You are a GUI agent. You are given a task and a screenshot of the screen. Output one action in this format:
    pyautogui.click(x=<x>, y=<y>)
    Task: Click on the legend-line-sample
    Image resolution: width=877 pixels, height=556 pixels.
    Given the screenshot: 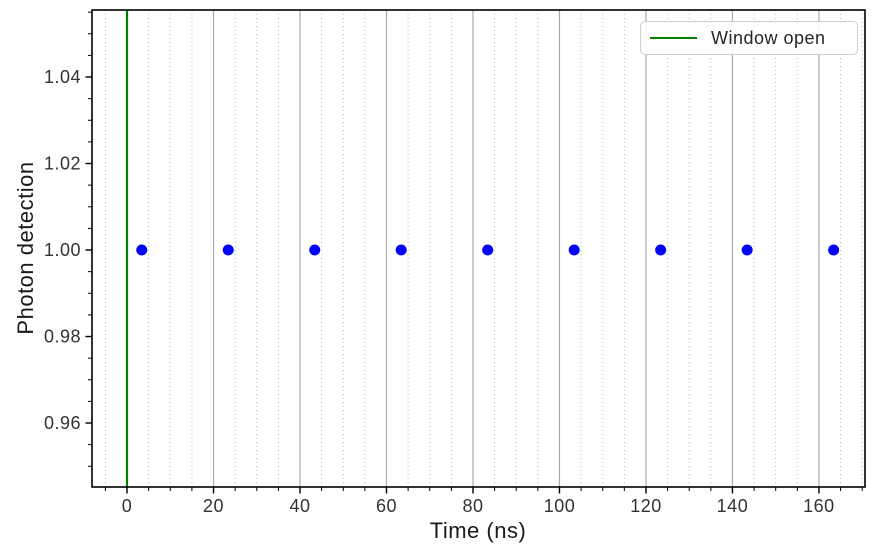 What is the action you would take?
    pyautogui.click(x=673, y=38)
    